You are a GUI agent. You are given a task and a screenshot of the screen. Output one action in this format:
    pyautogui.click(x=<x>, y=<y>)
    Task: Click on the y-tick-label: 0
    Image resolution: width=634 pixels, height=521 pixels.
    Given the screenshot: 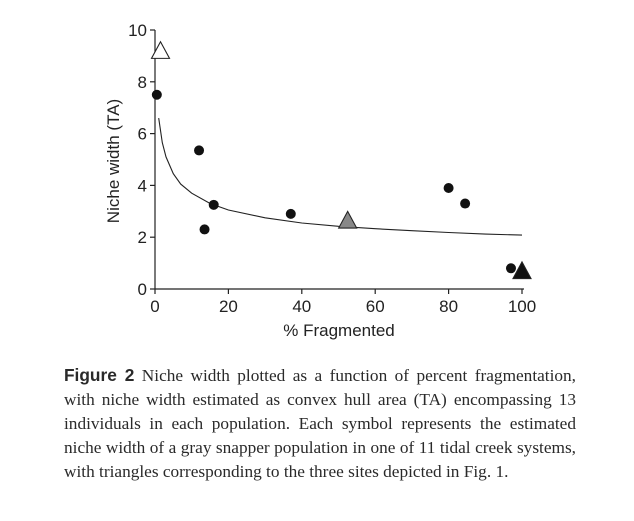 What is the action you would take?
    pyautogui.click(x=142, y=289)
    